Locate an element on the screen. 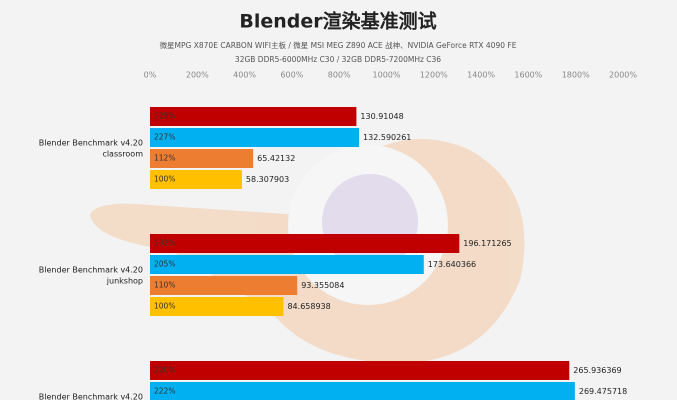  x-tick-label: 1600% is located at coordinates (528, 75).